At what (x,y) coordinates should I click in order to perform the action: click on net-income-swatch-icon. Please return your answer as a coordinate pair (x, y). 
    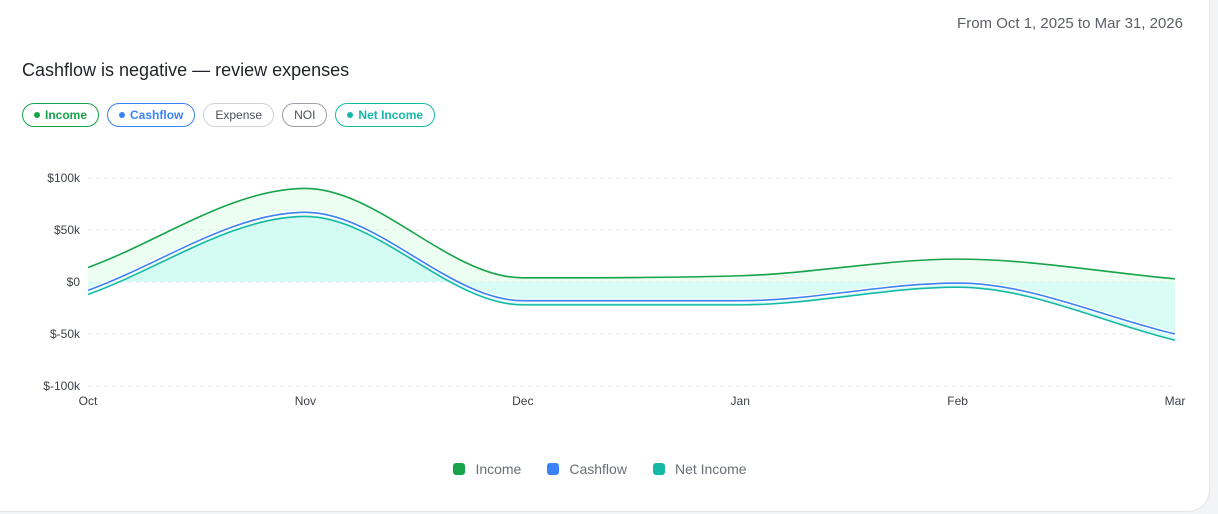
    Looking at the image, I should click on (658, 469).